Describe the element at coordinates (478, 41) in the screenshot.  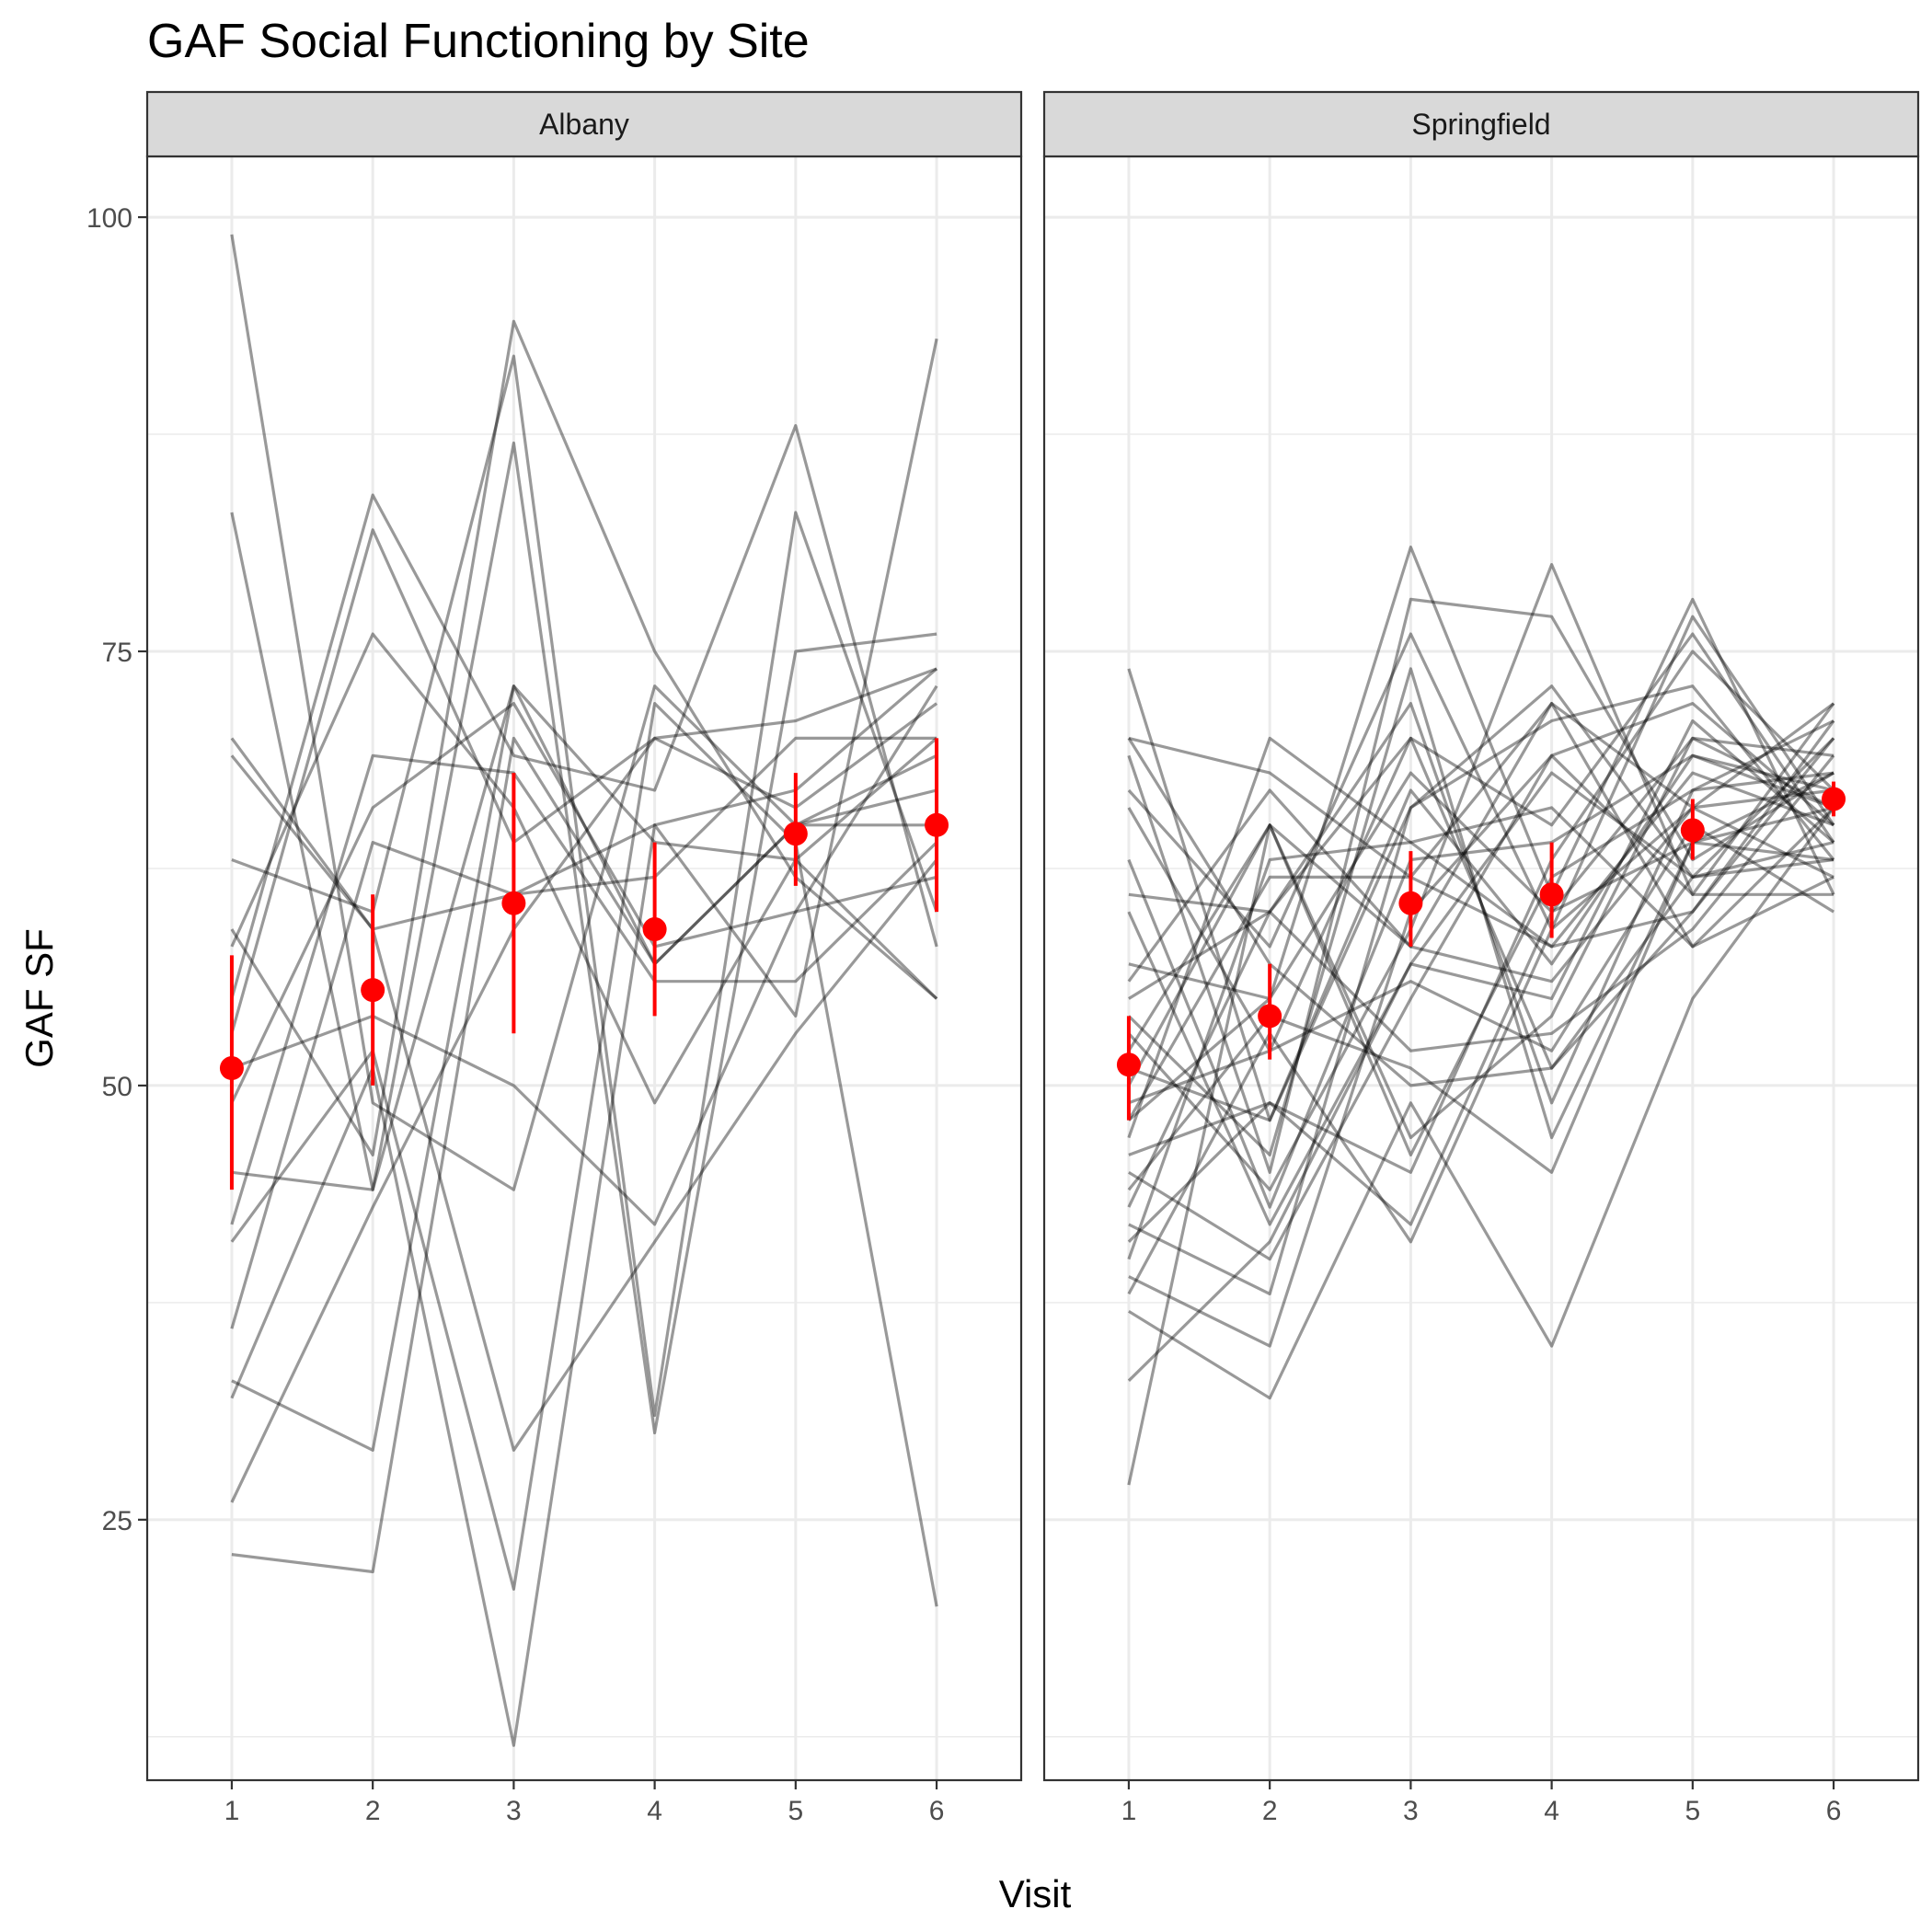
I see `chart-title: GAF Social Functioning by Site` at that location.